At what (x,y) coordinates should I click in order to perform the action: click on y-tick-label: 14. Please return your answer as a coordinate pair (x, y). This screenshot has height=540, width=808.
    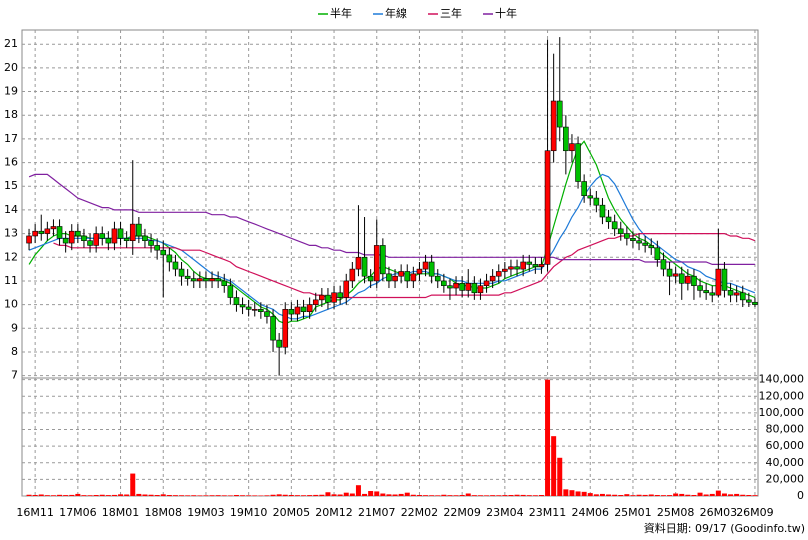
    Looking at the image, I should click on (11, 209).